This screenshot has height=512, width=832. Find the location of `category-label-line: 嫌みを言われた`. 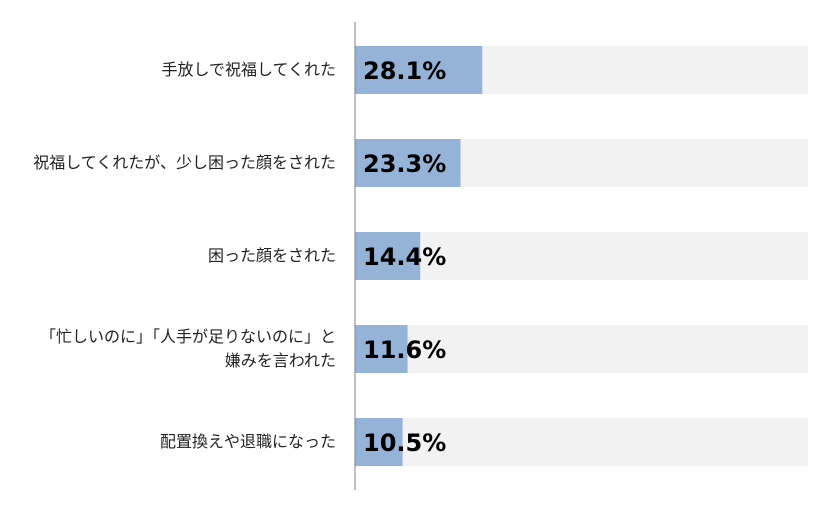

category-label-line: 嫌みを言われた is located at coordinates (280, 360).